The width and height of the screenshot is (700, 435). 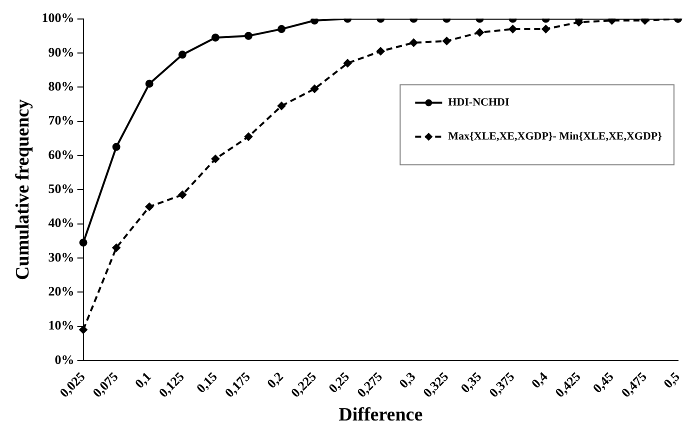 I want to click on y-tick-label: 50%, so click(x=61, y=188).